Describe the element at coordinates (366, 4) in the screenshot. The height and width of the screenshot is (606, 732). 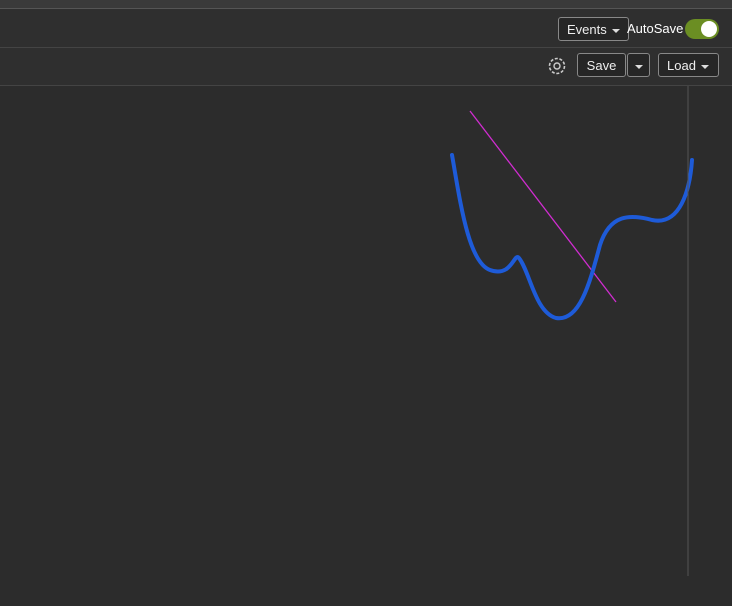
I see `title-bar` at that location.